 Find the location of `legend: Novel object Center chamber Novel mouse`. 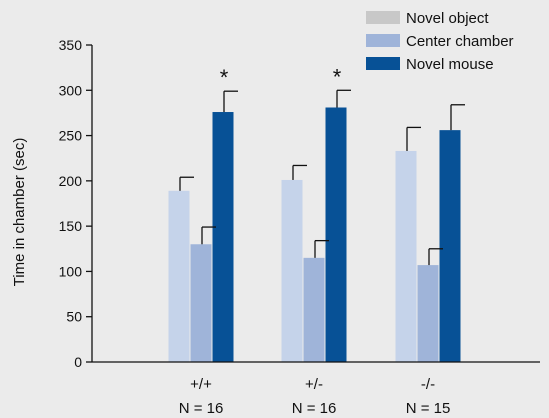

legend: Novel object Center chamber Novel mouse is located at coordinates (440, 41).